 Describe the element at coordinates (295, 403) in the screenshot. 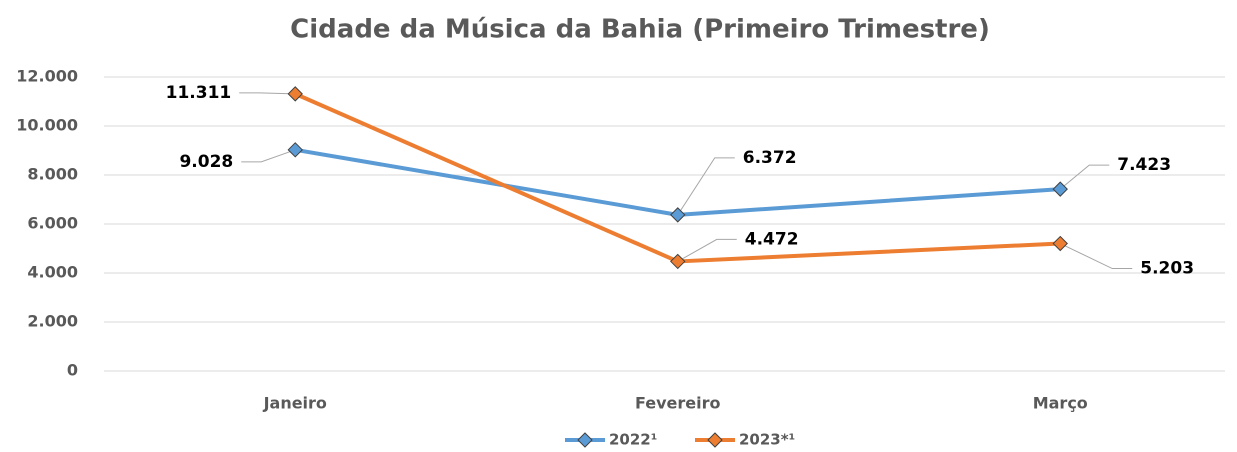

I see `x-tick-label: Janeiro` at that location.